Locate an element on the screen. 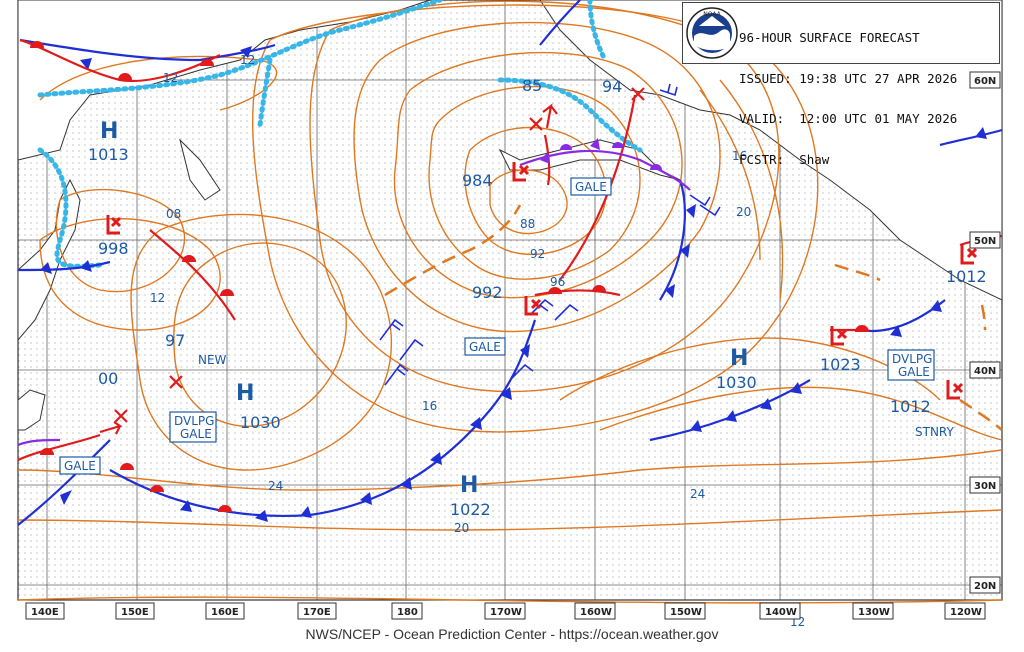  lon-label: 120W is located at coordinates (966, 612).